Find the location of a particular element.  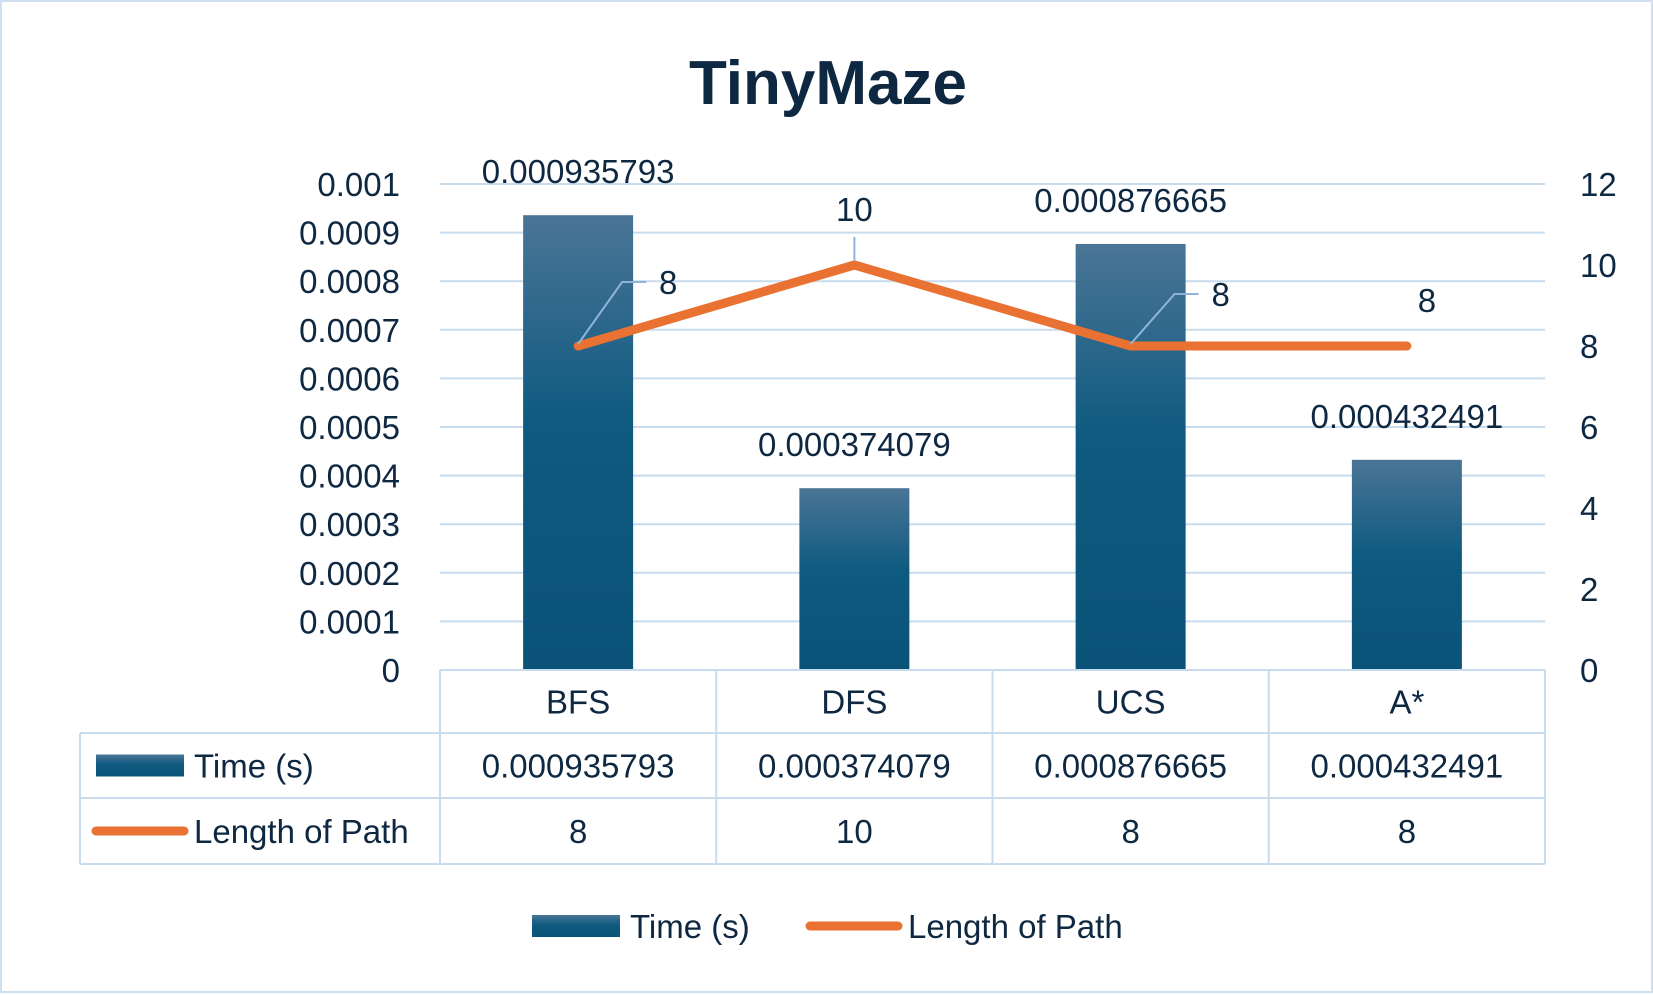

length-of-path-line is located at coordinates (992, 305).